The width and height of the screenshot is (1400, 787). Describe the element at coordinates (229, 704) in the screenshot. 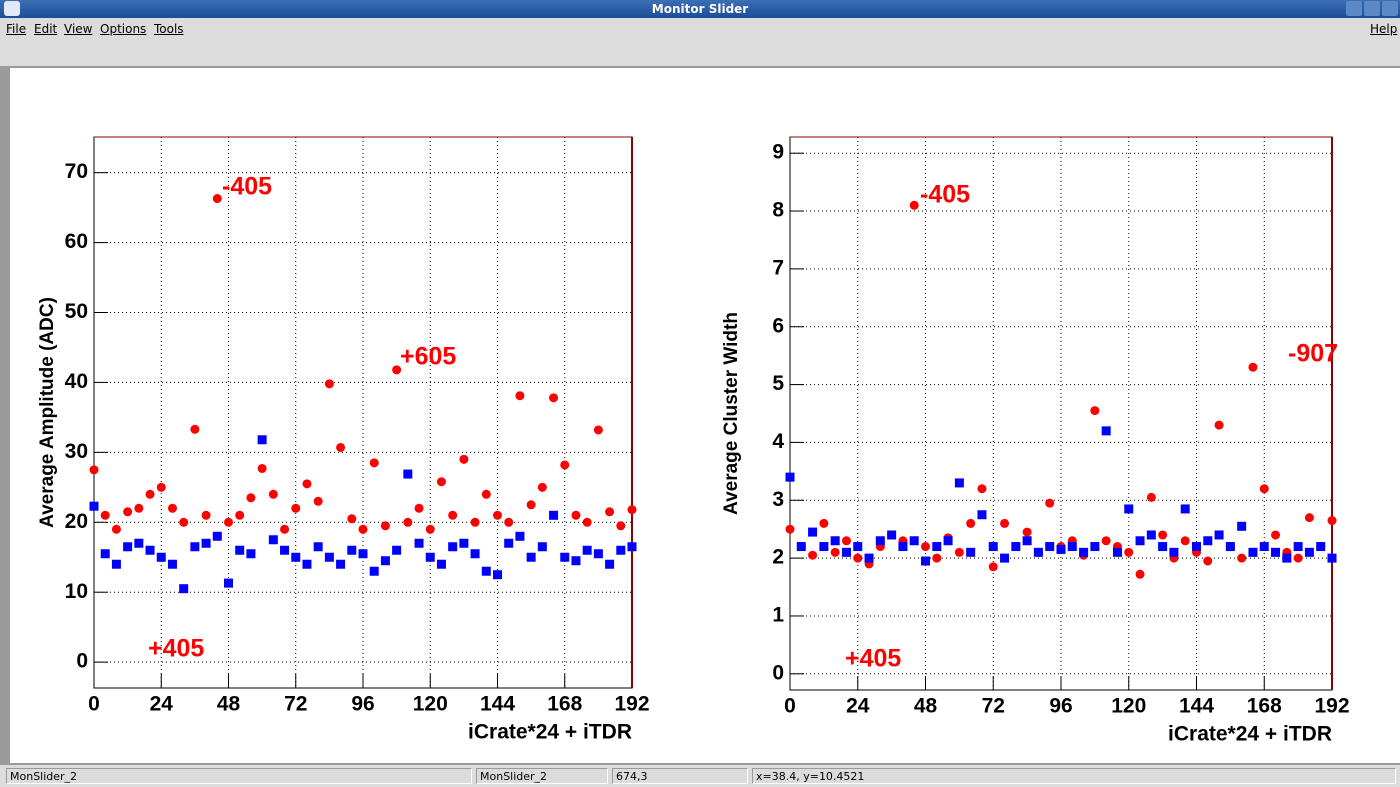

I see `x-tick-label: 48` at that location.